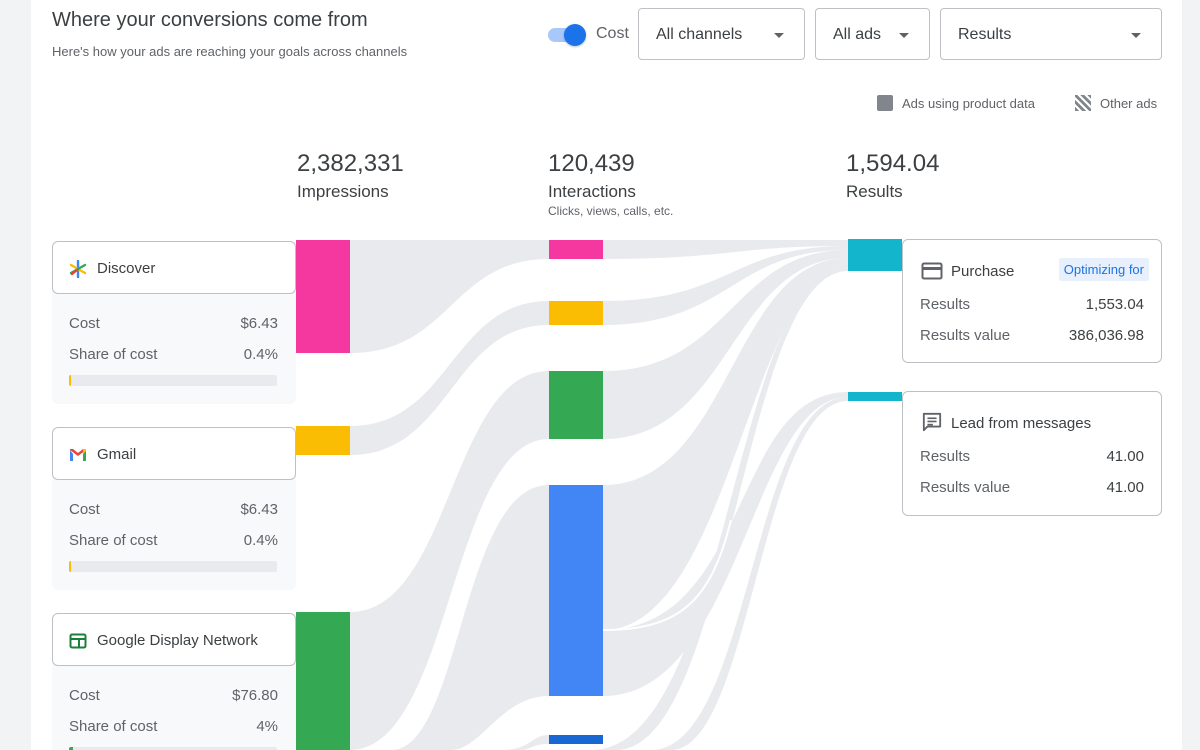  What do you see at coordinates (612, 33) in the screenshot?
I see `cost-toggle-label: Cost` at bounding box center [612, 33].